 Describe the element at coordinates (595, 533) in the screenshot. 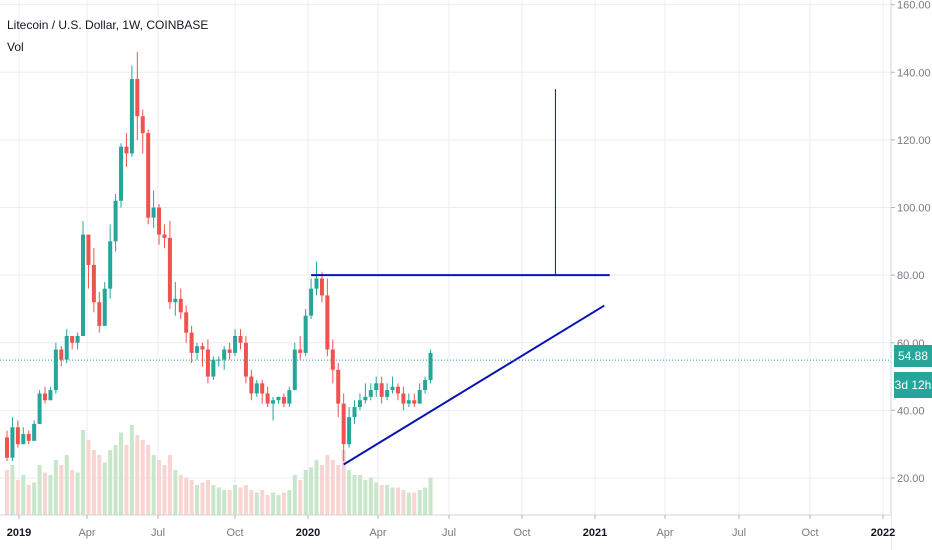

I see `x-tick-label: 2021` at that location.